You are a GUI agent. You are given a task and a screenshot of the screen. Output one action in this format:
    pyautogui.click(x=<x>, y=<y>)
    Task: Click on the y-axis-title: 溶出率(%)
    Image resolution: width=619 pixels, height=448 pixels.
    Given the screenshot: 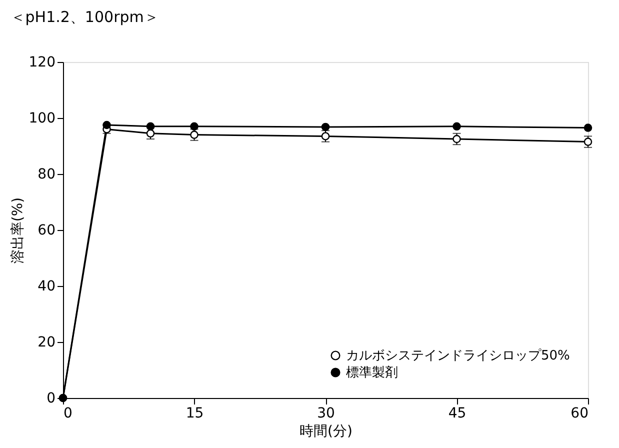 What is the action you would take?
    pyautogui.click(x=18, y=230)
    